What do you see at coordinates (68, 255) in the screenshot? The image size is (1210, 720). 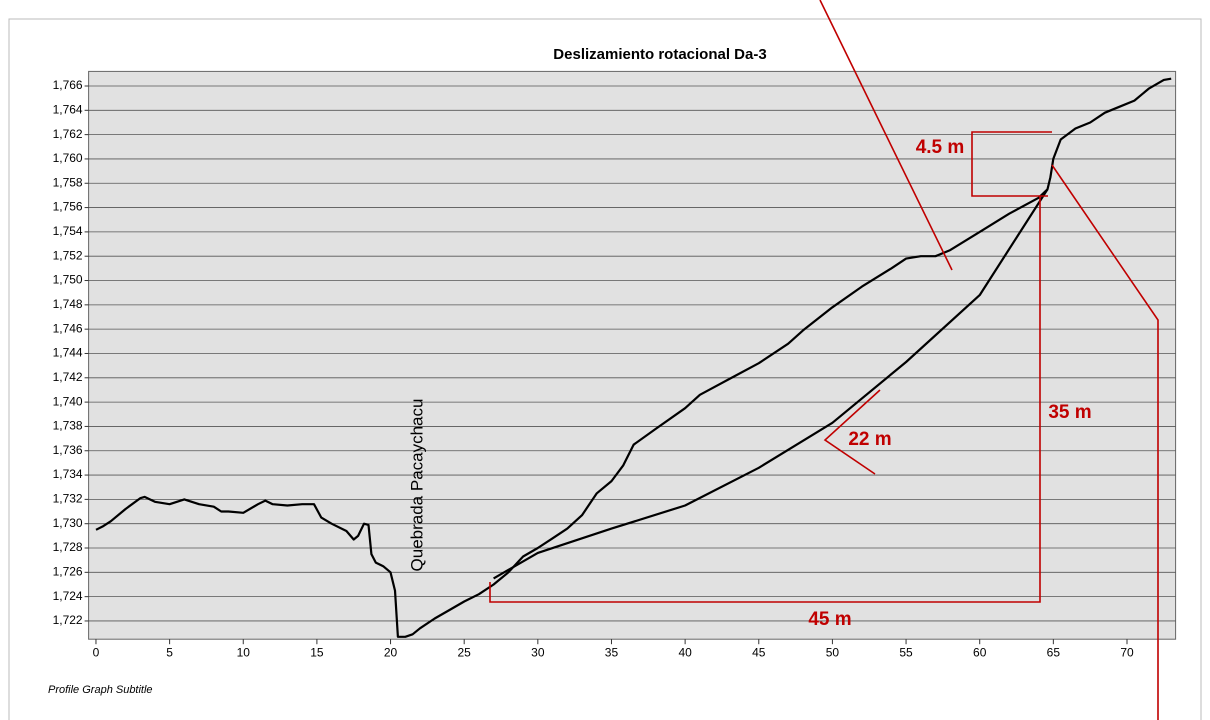 I see `y-tick-label: 1,752` at bounding box center [68, 255].